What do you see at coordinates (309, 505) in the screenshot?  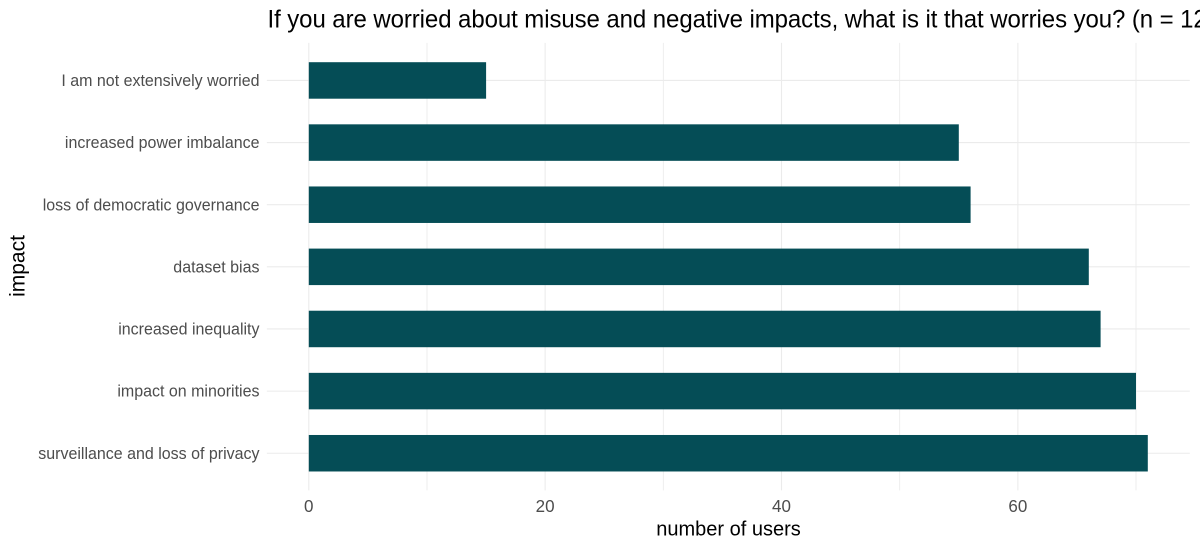 I see `svg-text: 0` at bounding box center [309, 505].